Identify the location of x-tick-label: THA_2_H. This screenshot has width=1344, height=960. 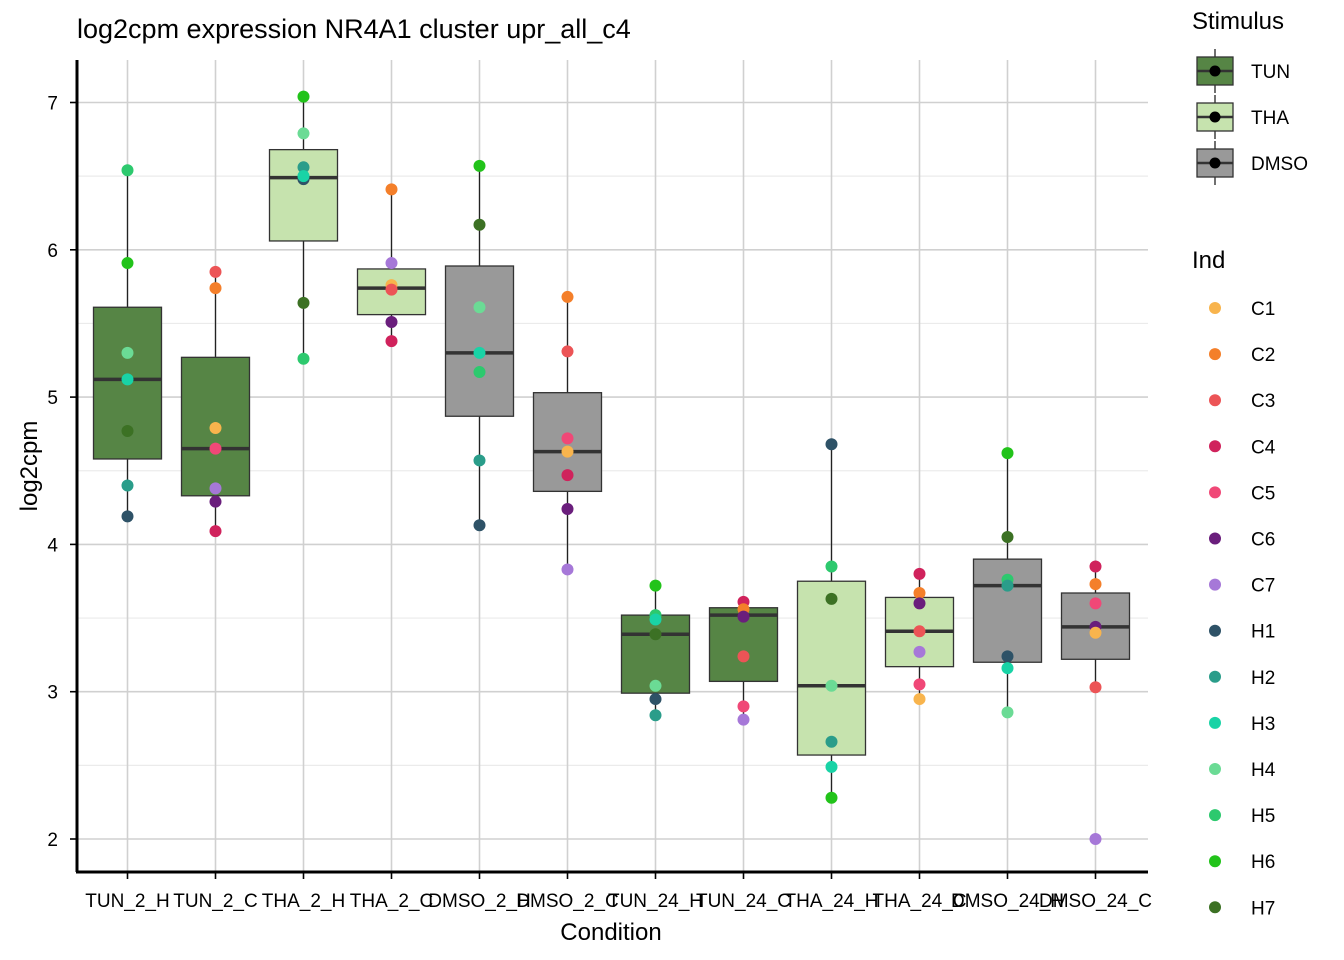
(303, 901).